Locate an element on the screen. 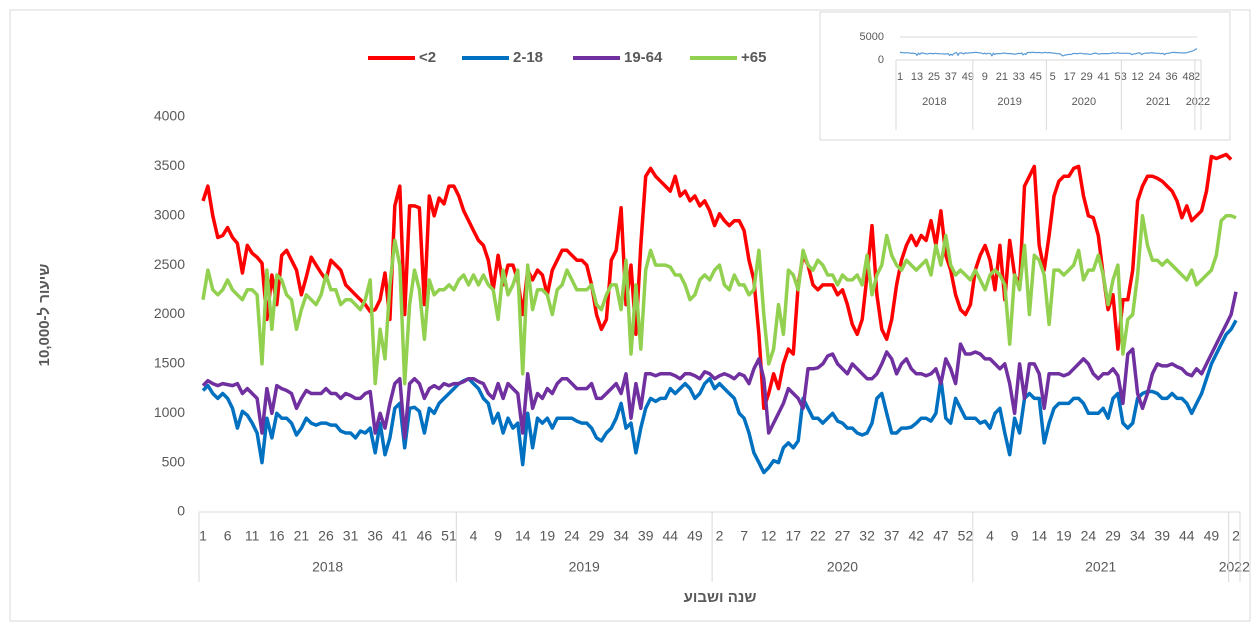 This screenshot has height=636, width=1260. x-tick-label: 52 is located at coordinates (966, 536).